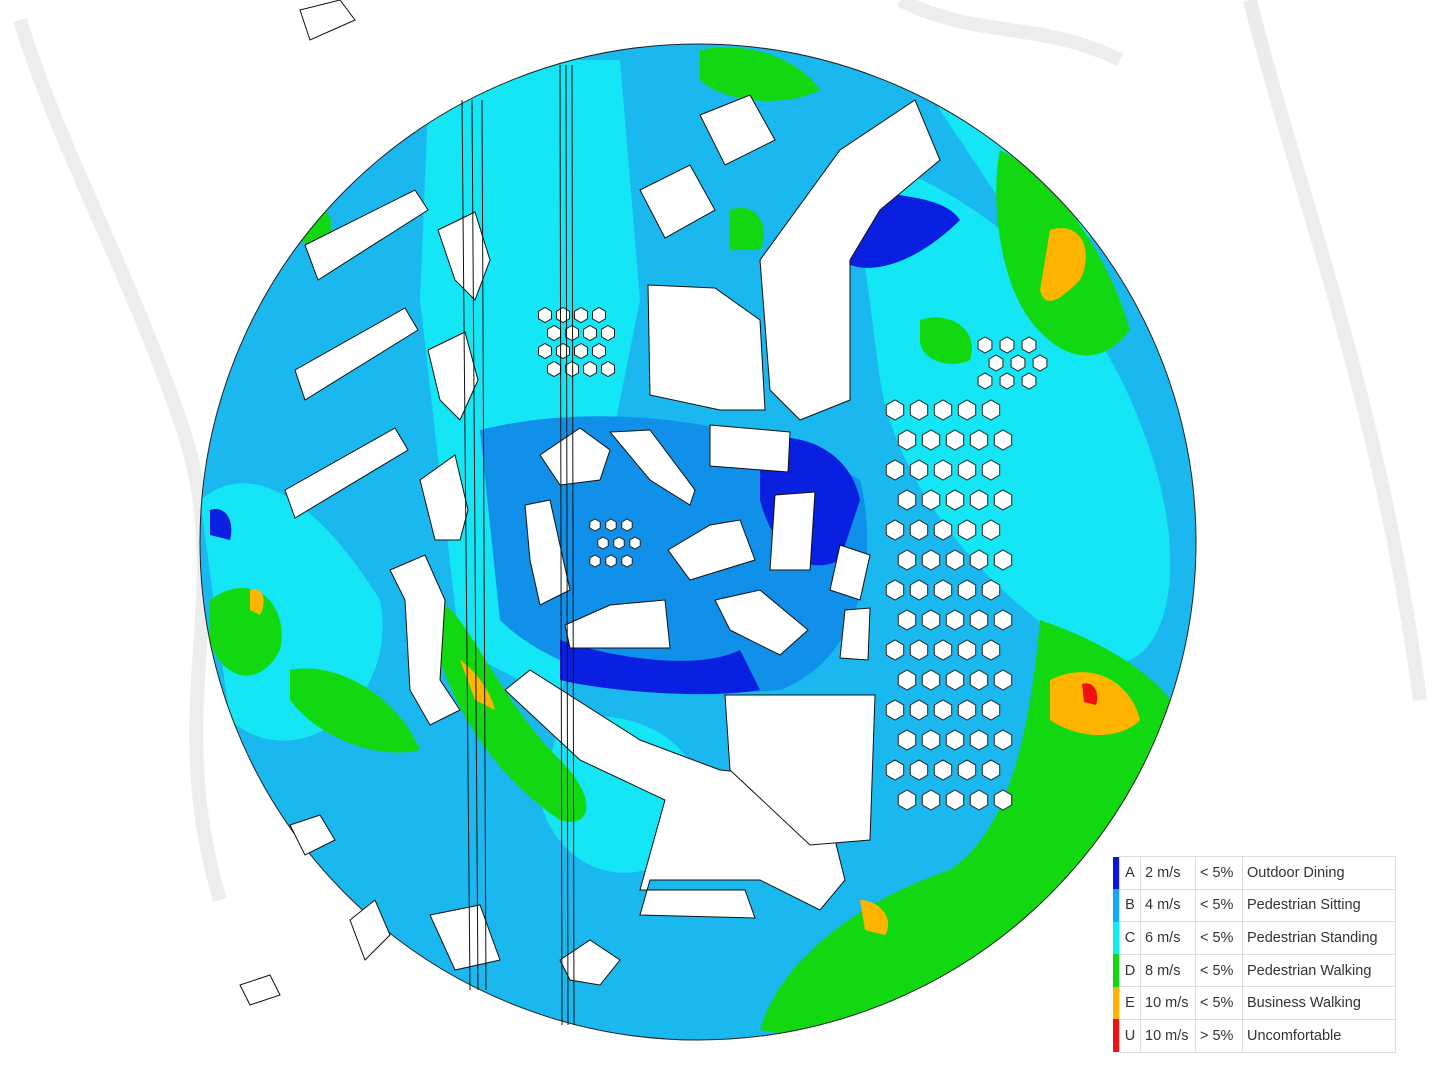 Image resolution: width=1440 pixels, height=1080 pixels. What do you see at coordinates (1168, 938) in the screenshot?
I see `legend-speed: 6 m/s` at bounding box center [1168, 938].